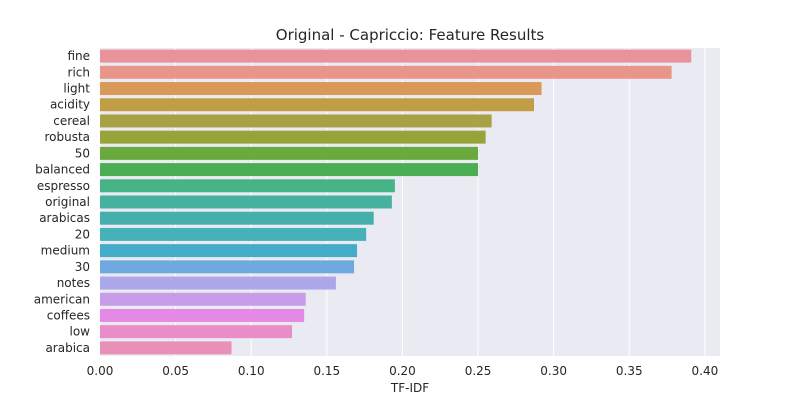 This screenshot has height=400, width=800. What do you see at coordinates (67, 348) in the screenshot?
I see `y-tick-label: arabica` at bounding box center [67, 348].